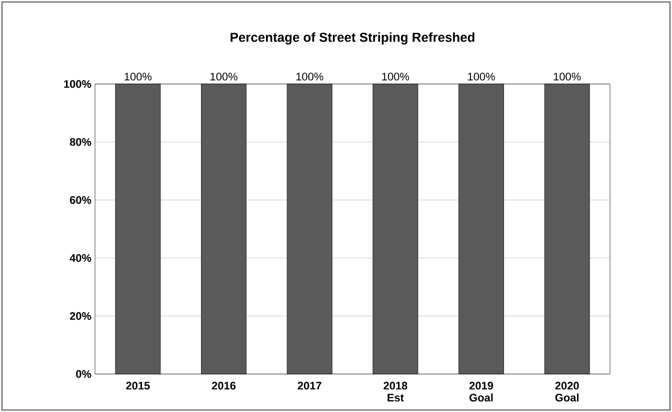  What do you see at coordinates (81, 142) in the screenshot?
I see `y-tick-label: 80%` at bounding box center [81, 142].